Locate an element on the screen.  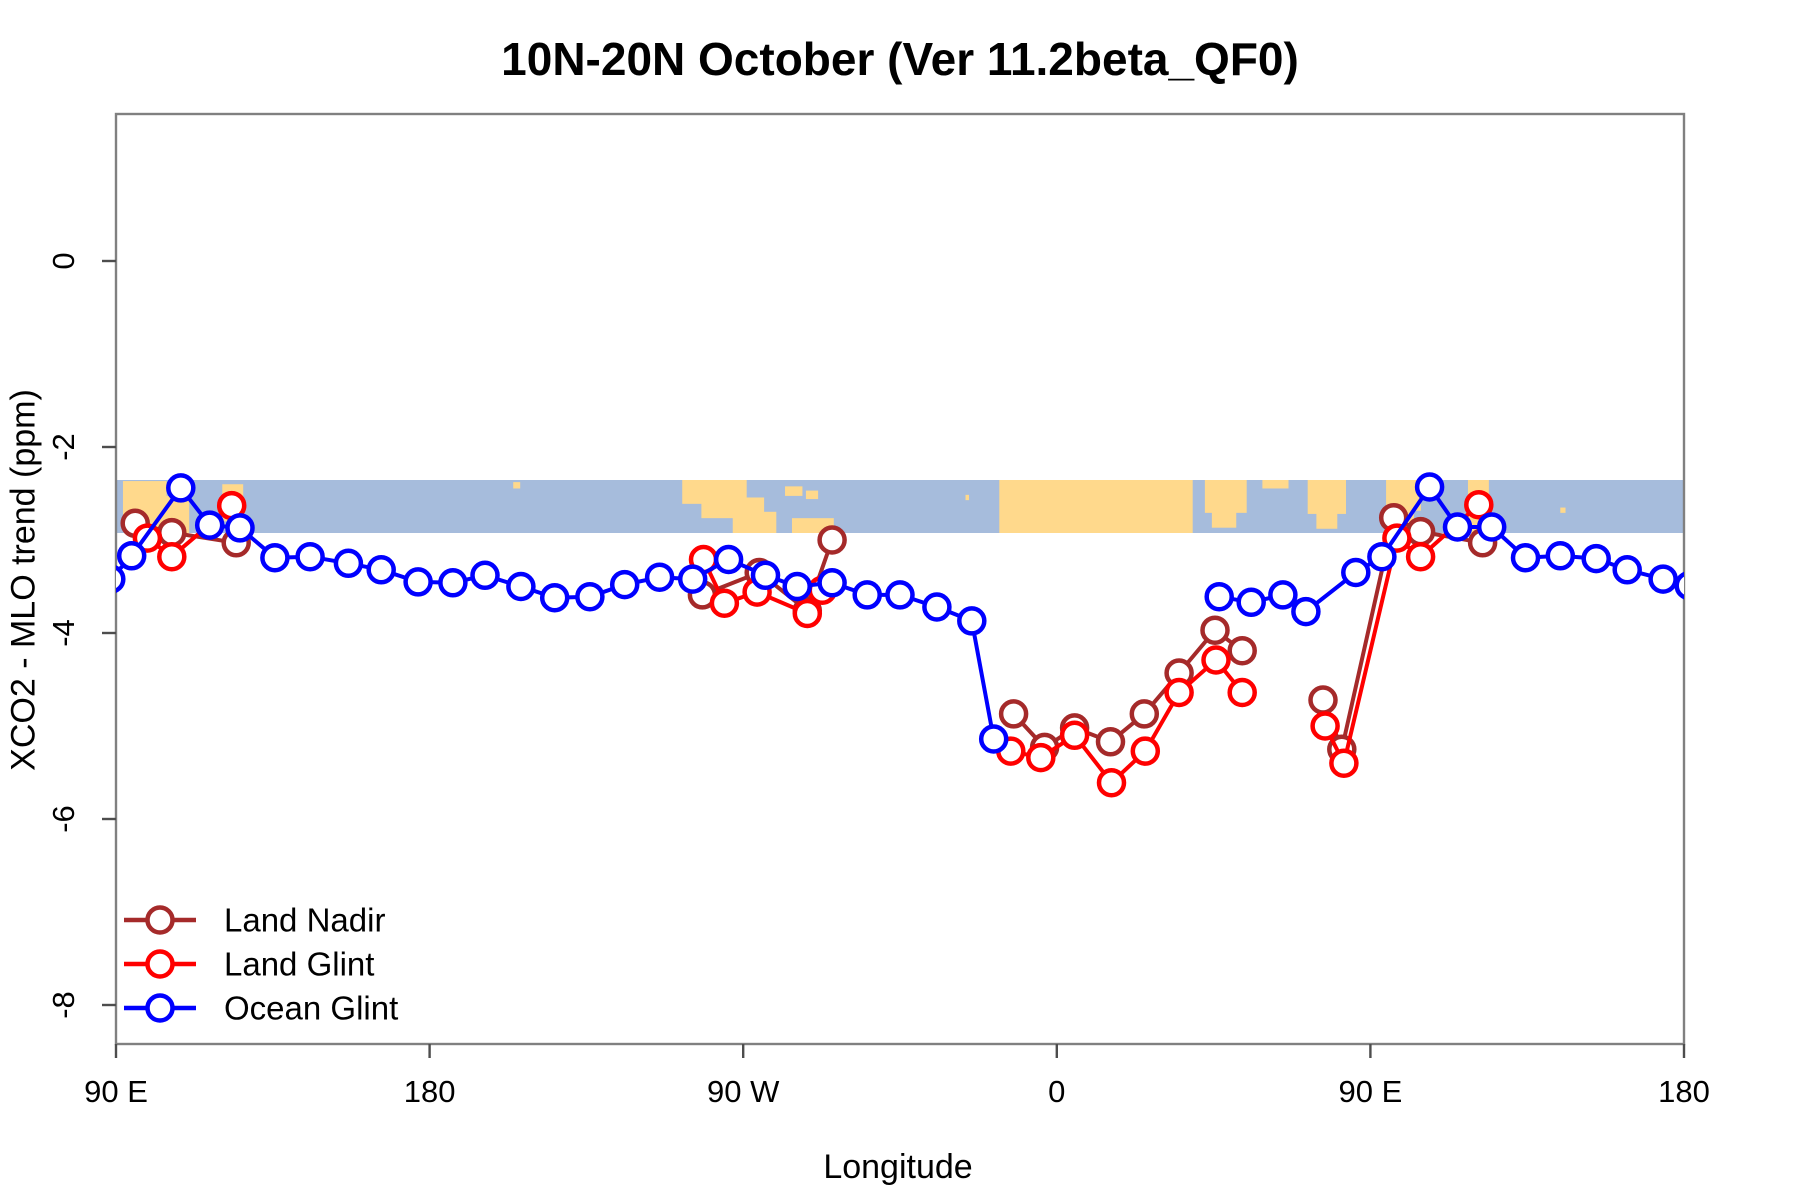
y-tick-label: -8 is located at coordinates (63, 1005).